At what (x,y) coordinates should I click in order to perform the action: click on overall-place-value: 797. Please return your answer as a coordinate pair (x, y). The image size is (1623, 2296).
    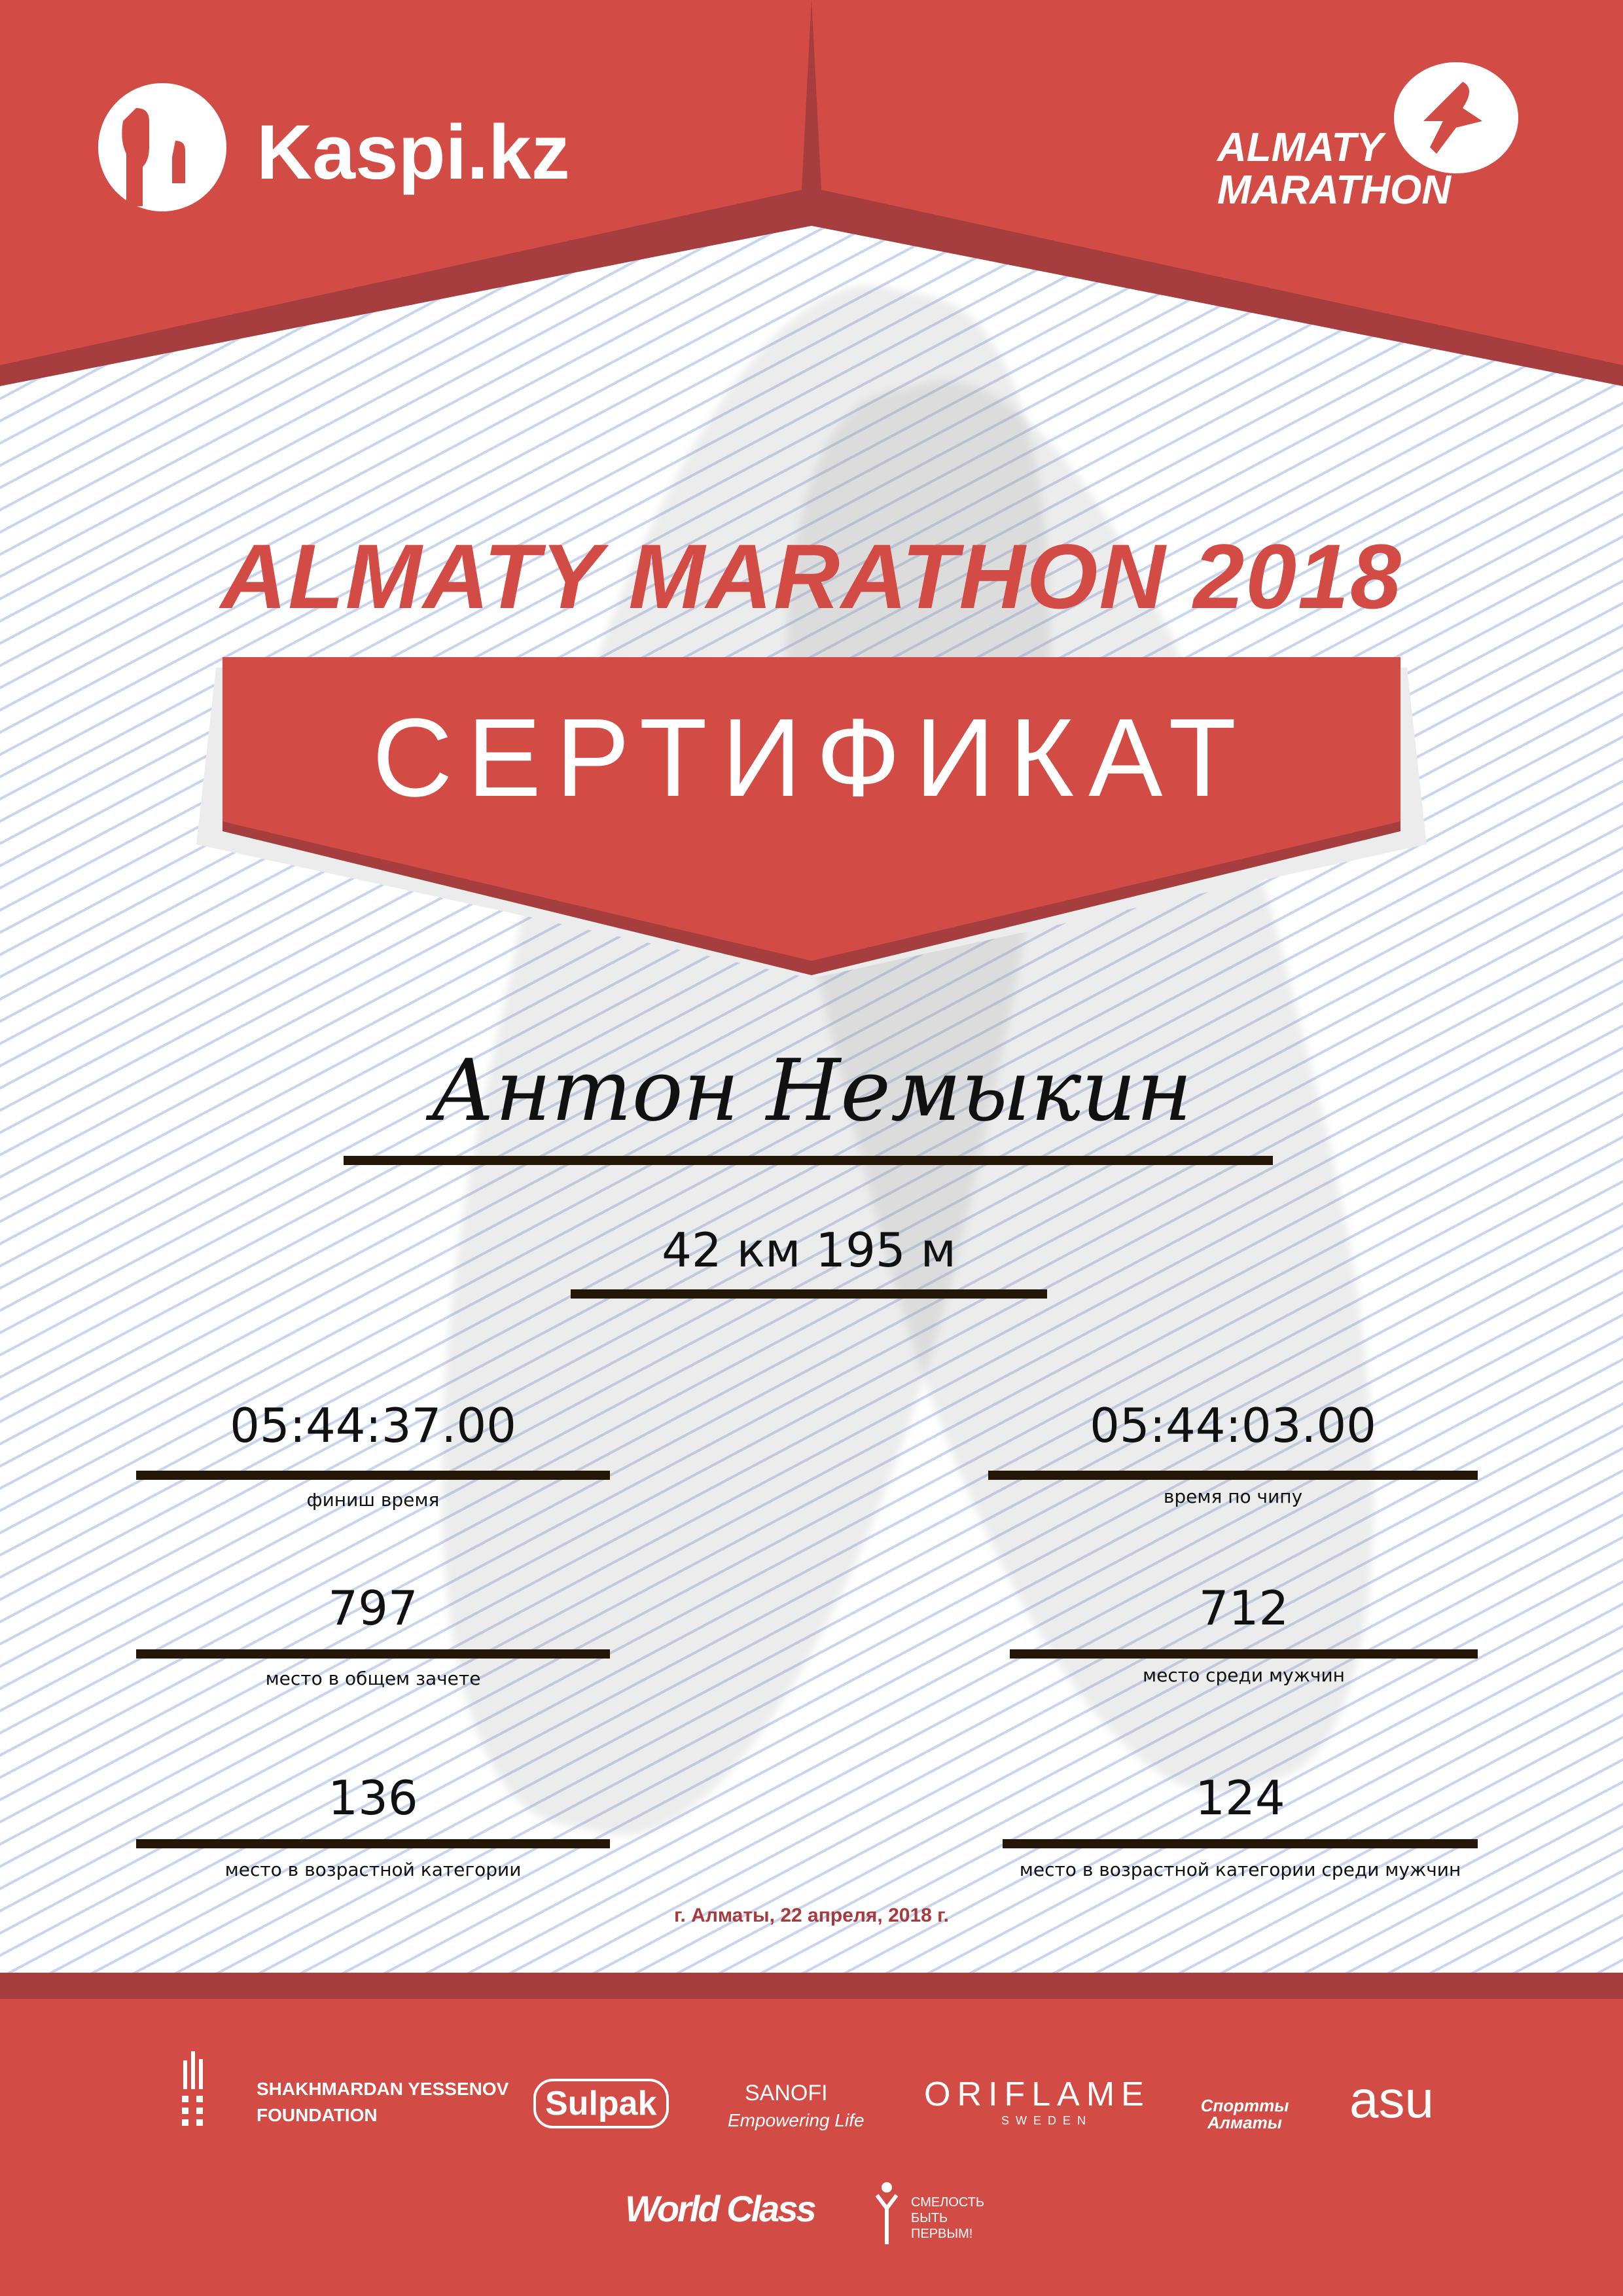
    Looking at the image, I should click on (373, 1608).